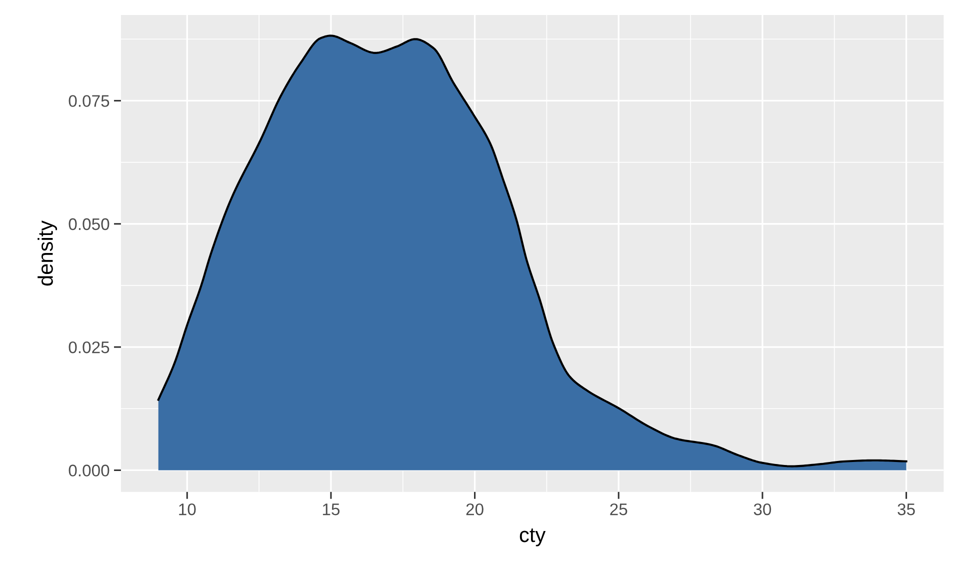  Describe the element at coordinates (48, 253) in the screenshot. I see `y-axis-title: density` at that location.